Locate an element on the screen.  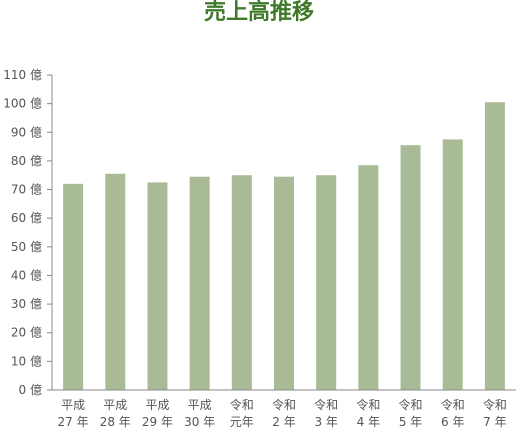
y-tick-label: 30 億 is located at coordinates (26, 304).